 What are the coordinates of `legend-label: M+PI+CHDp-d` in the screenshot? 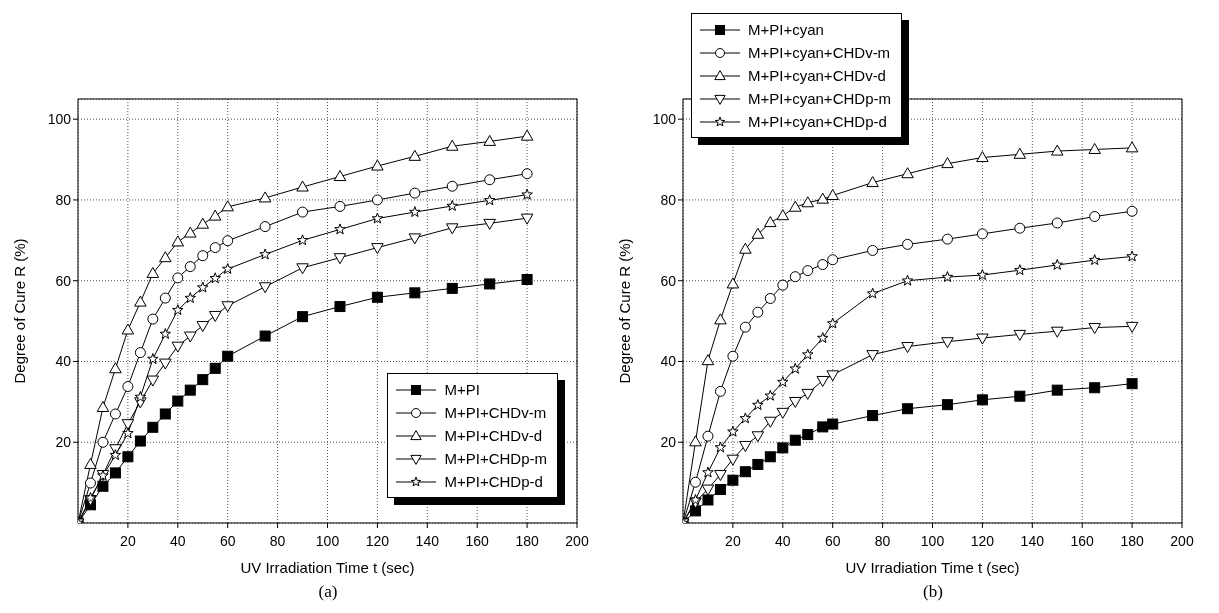 It's located at (493, 481).